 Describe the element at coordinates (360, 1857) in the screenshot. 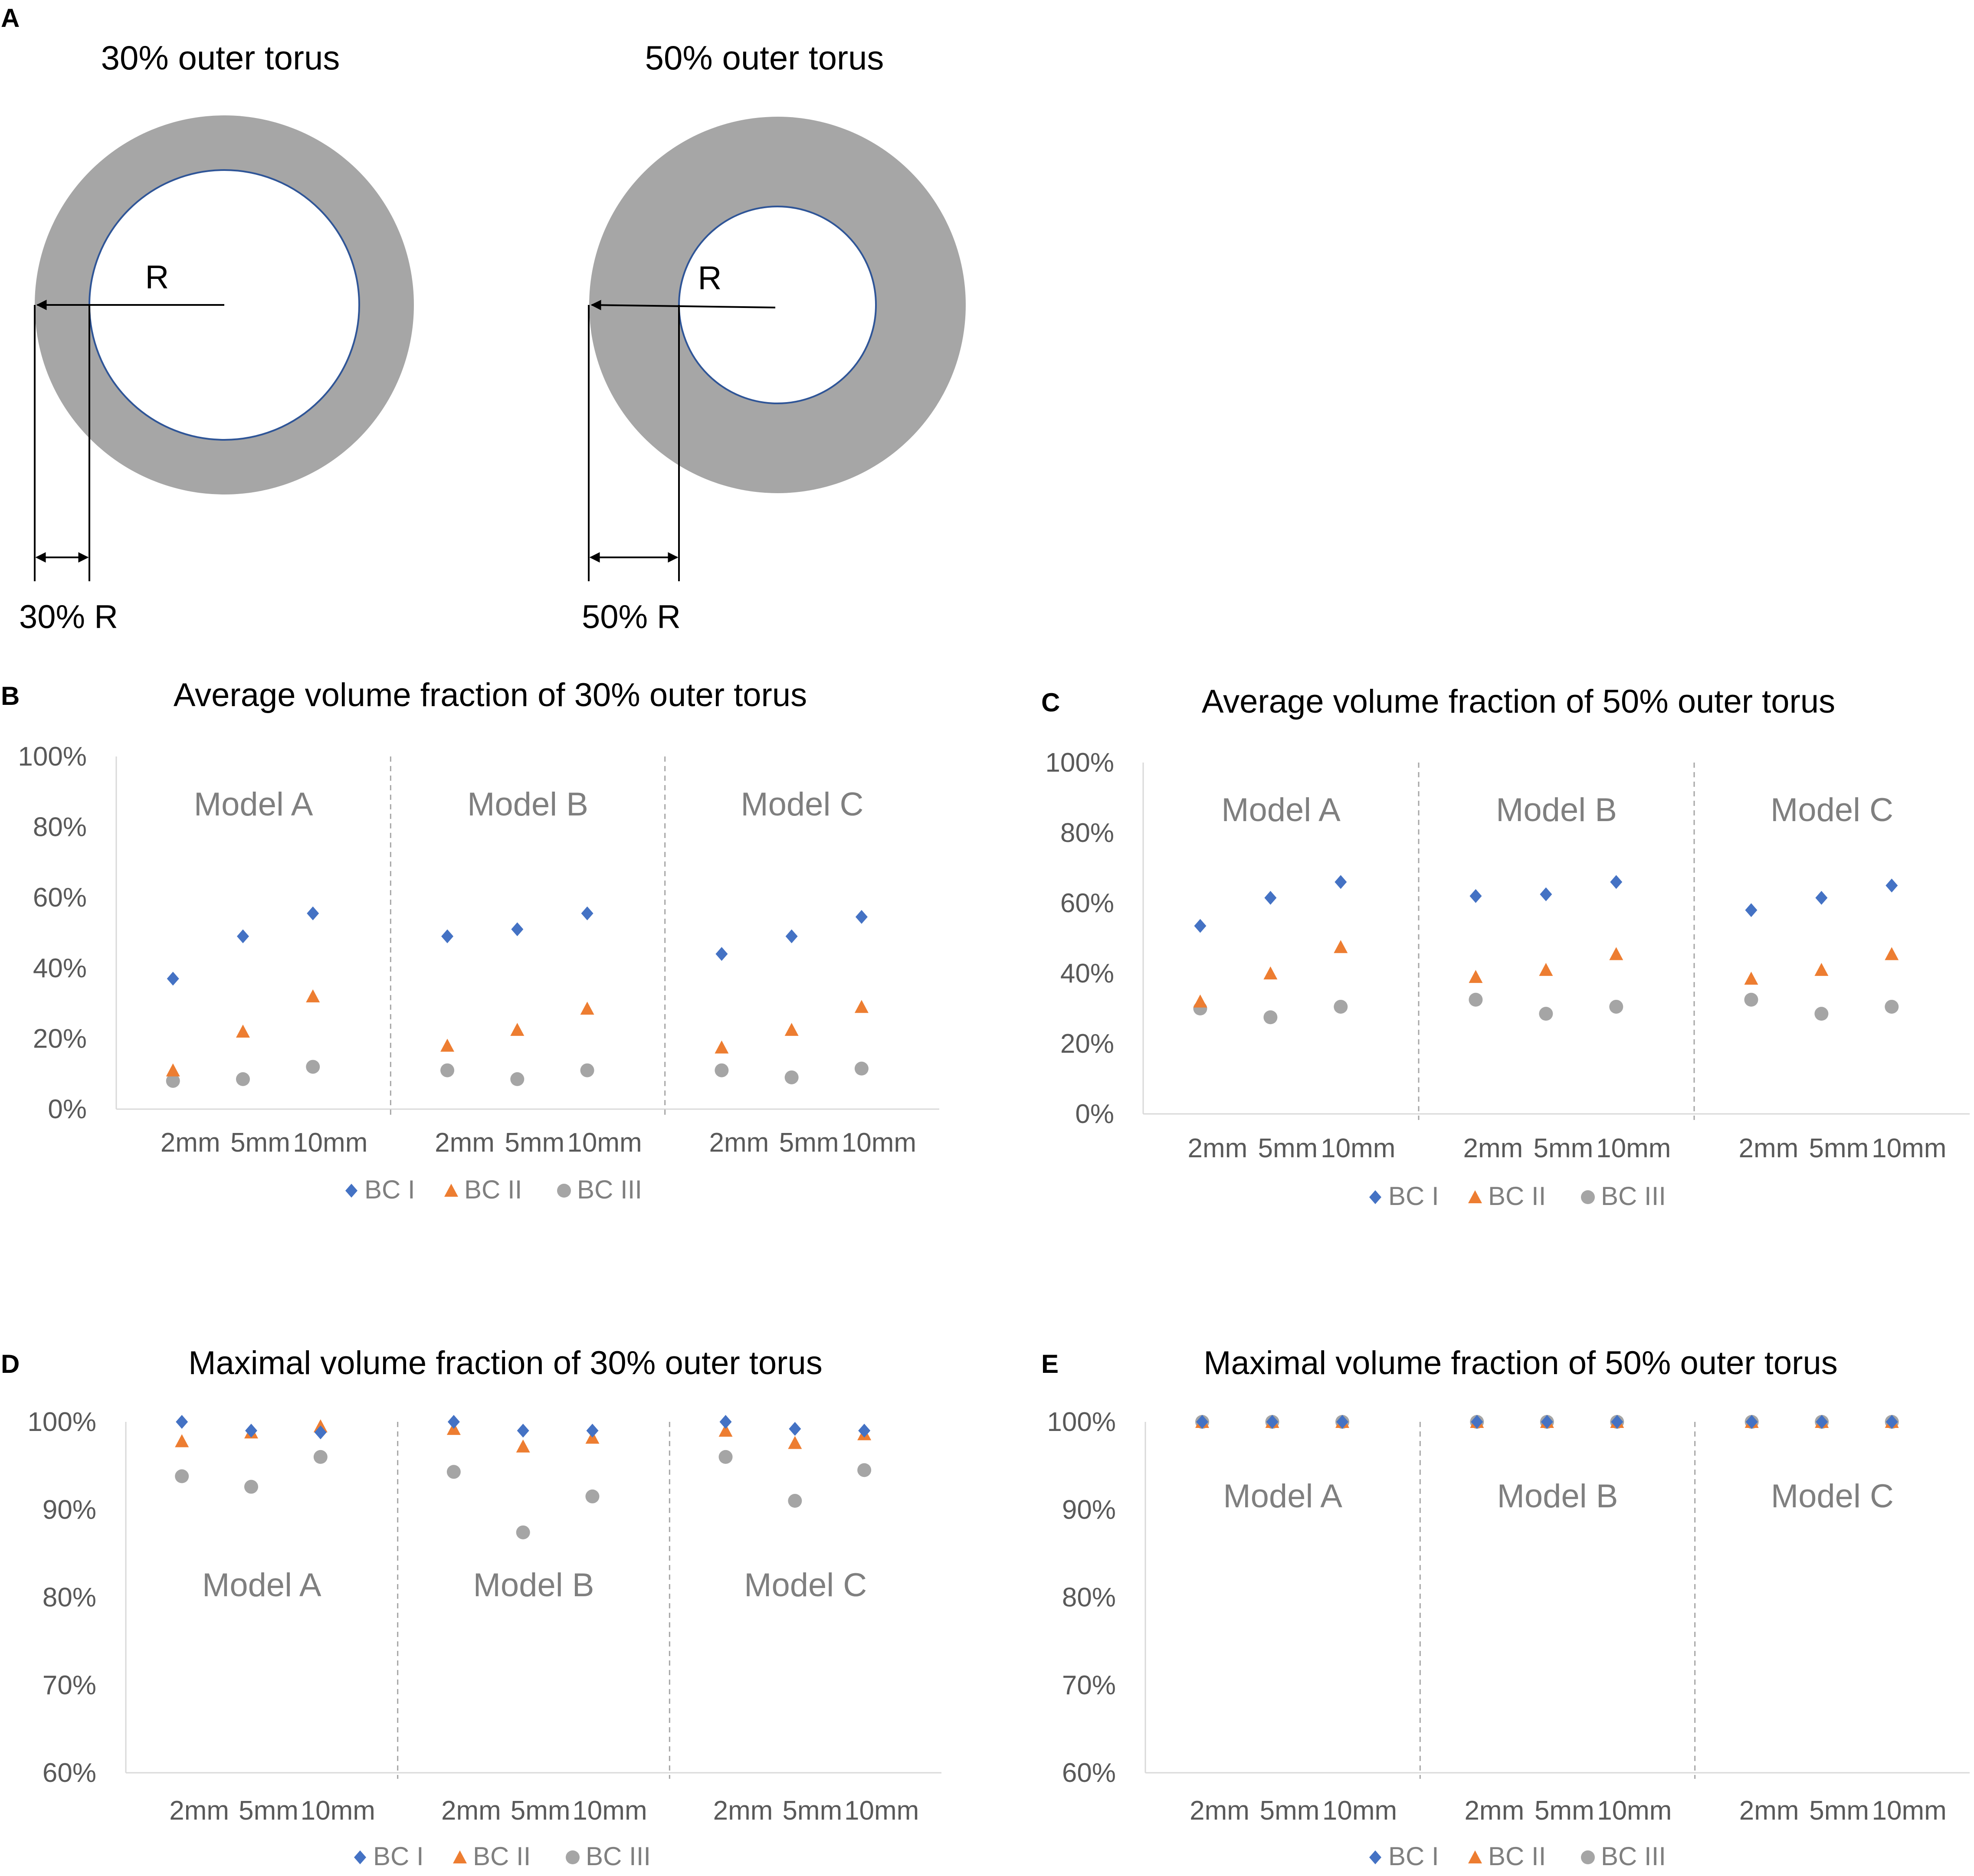

I see `legend-marker-diamond` at that location.